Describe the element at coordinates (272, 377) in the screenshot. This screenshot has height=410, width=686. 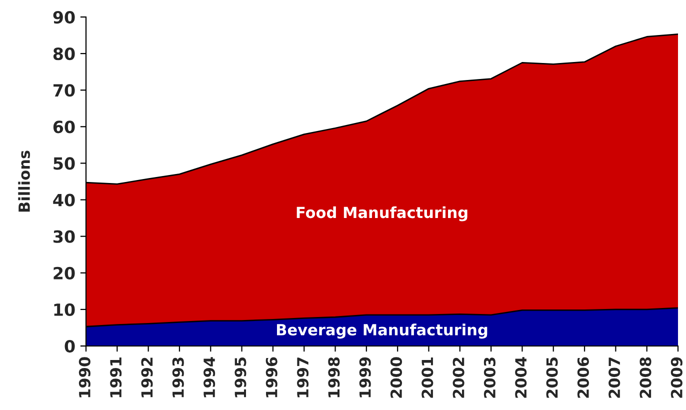
I see `x-tick-label: 1996` at that location.